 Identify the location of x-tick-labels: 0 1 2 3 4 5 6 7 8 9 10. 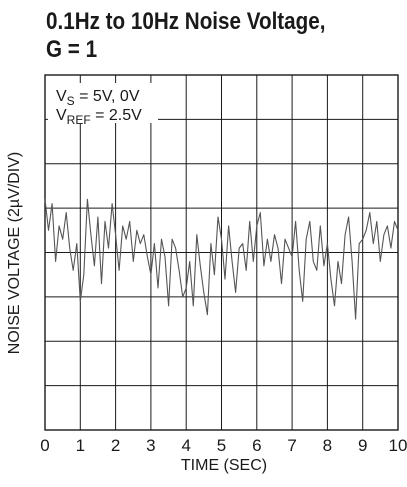
(223, 445).